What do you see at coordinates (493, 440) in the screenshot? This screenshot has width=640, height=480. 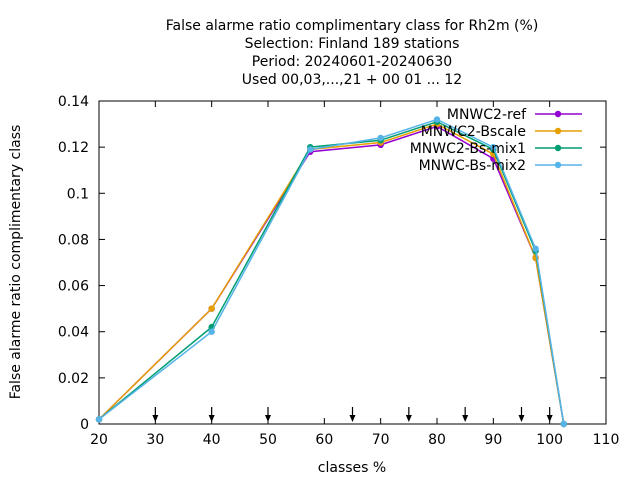 I see `x-tick-label: 90` at bounding box center [493, 440].